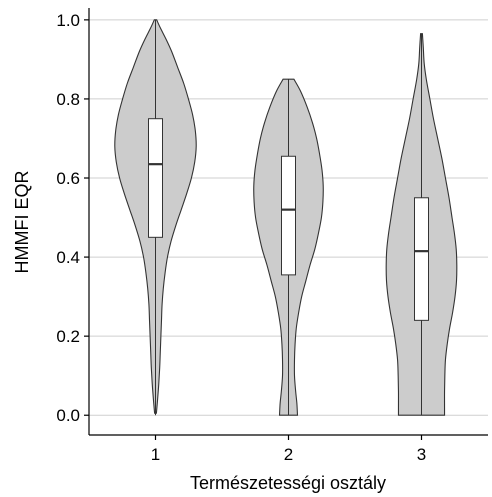  I want to click on y-tick-label: 1.0, so click(68, 20).